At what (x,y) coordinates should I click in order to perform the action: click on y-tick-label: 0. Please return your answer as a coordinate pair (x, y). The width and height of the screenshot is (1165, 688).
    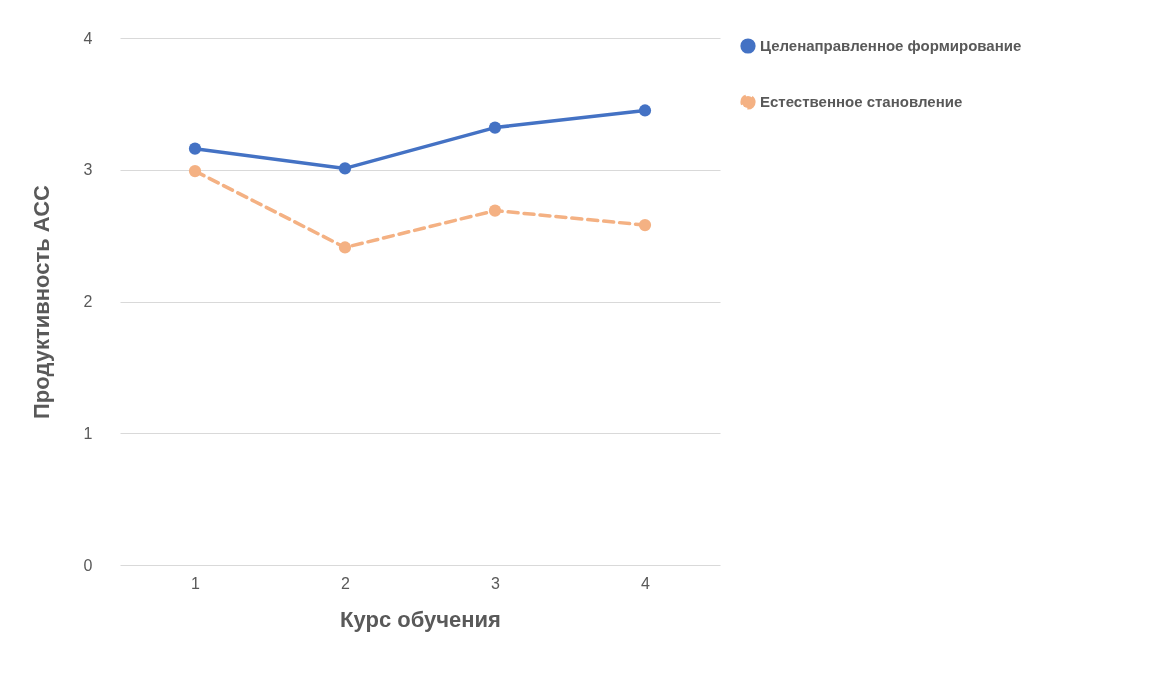
    Looking at the image, I should click on (88, 565).